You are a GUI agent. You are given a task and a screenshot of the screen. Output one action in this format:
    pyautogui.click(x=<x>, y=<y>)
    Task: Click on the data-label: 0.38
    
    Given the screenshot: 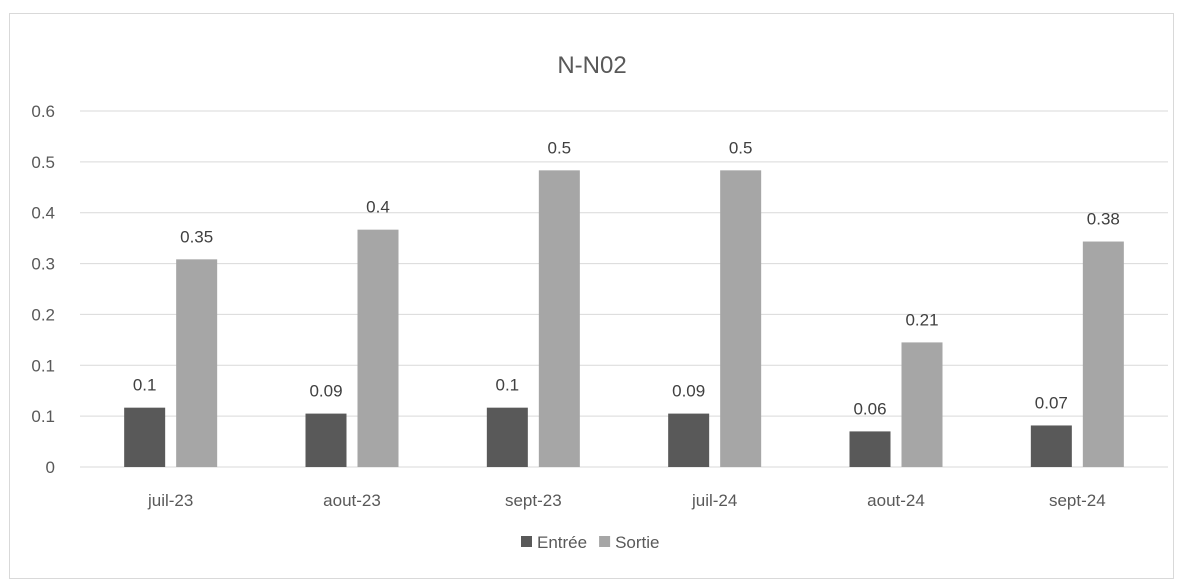 What is the action you would take?
    pyautogui.click(x=1103, y=219)
    